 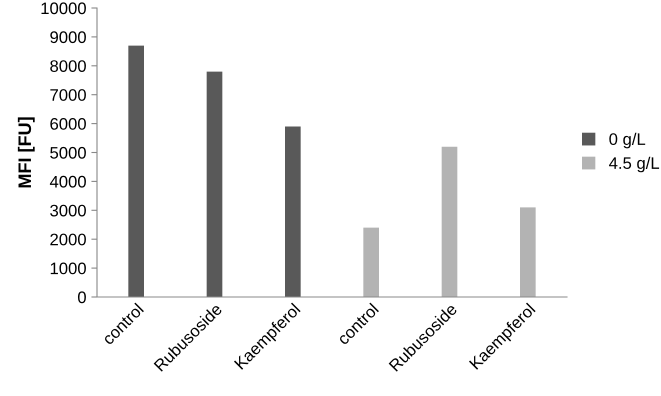 I want to click on y-tick-label: 4000, so click(x=68, y=182).